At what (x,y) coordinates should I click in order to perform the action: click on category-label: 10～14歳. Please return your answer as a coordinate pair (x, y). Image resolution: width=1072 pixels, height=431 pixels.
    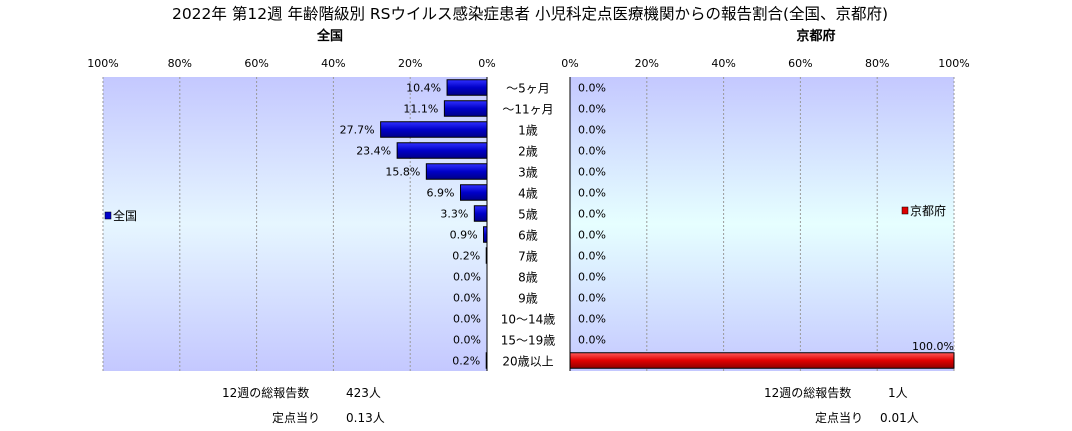
    Looking at the image, I should click on (528, 320).